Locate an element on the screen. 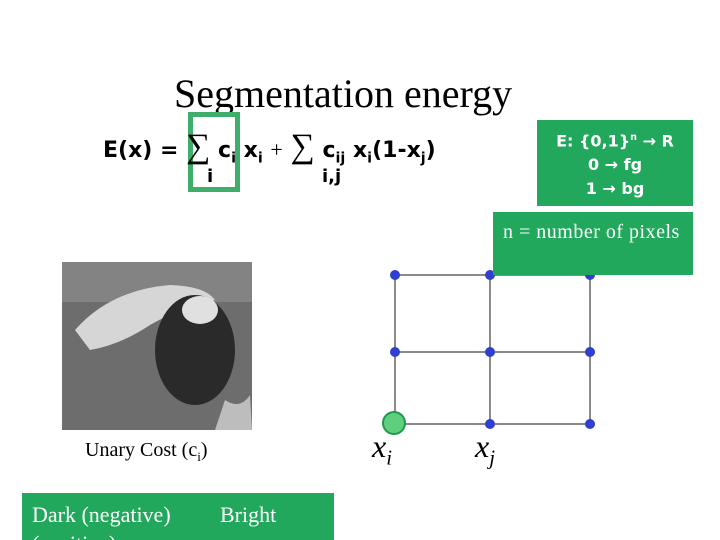  legend-box: Dark (negative) Bright (positive) is located at coordinates (178, 516).